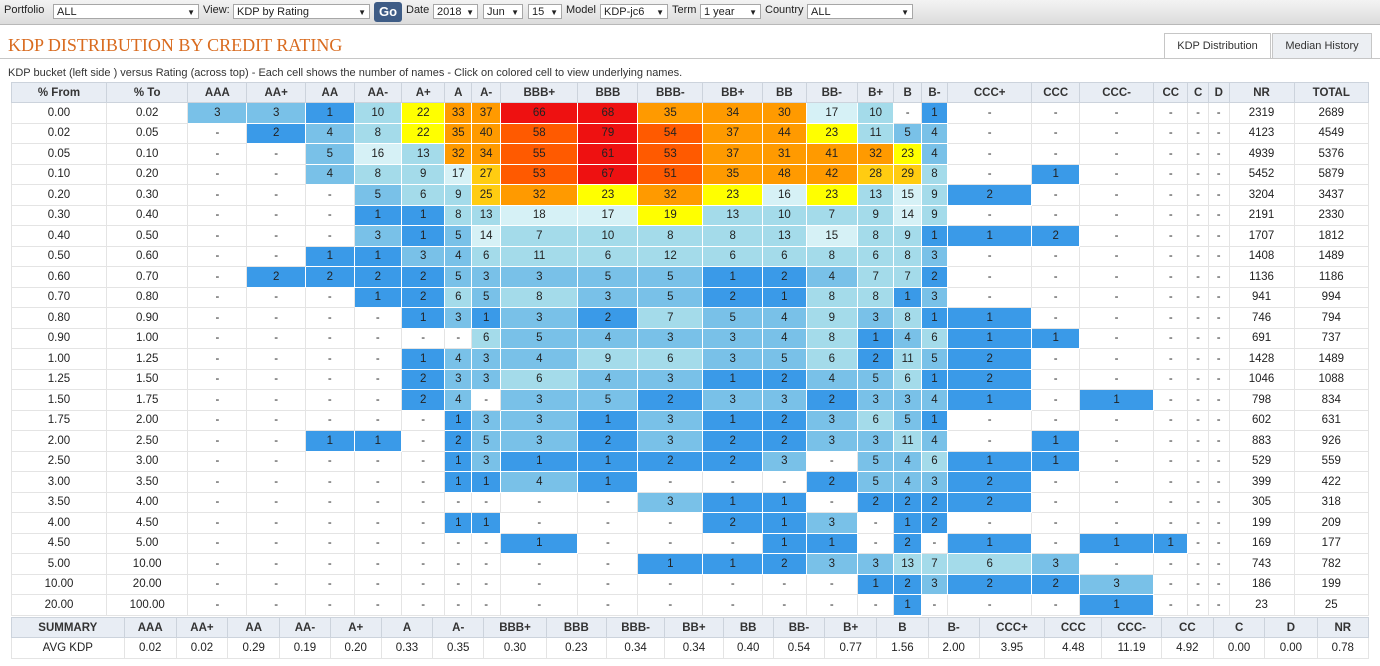 This screenshot has width=1380, height=666. Describe the element at coordinates (608, 174) in the screenshot. I see `count-cell: 67` at that location.